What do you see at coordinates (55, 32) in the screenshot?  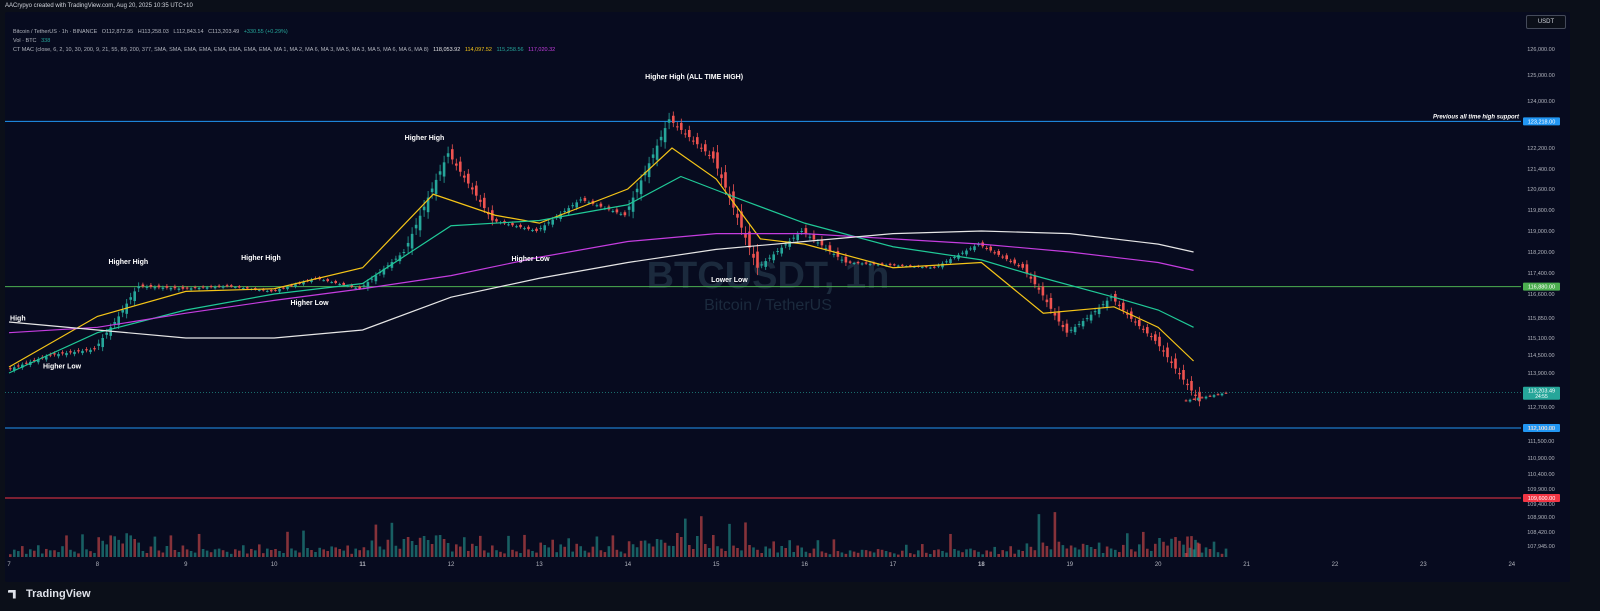 I see `legend-symbol-title: Bitcoin / TetherUS · 1h · BINANCE` at bounding box center [55, 32].